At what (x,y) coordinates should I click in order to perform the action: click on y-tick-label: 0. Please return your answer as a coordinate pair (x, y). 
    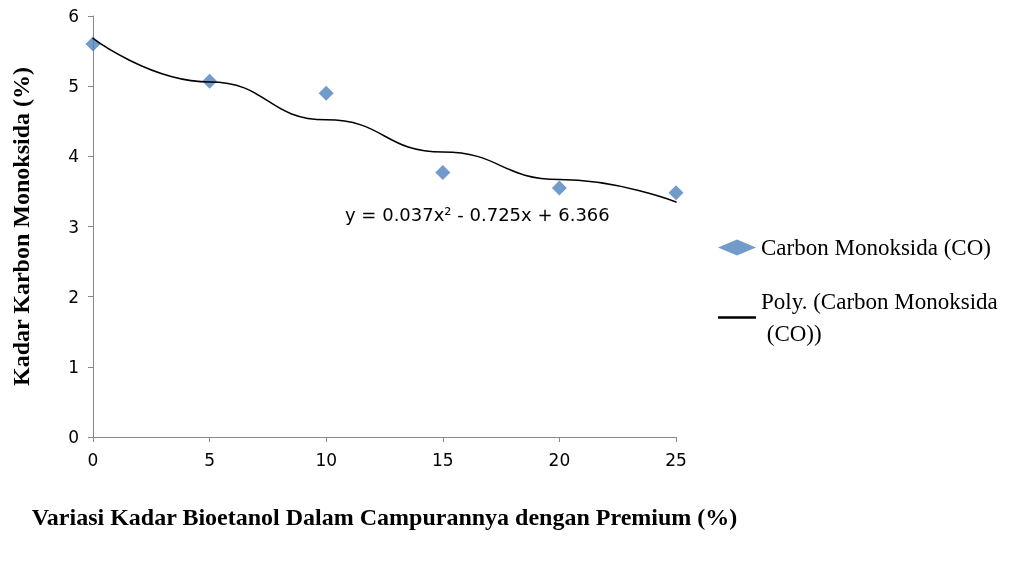
    Looking at the image, I should click on (73, 437).